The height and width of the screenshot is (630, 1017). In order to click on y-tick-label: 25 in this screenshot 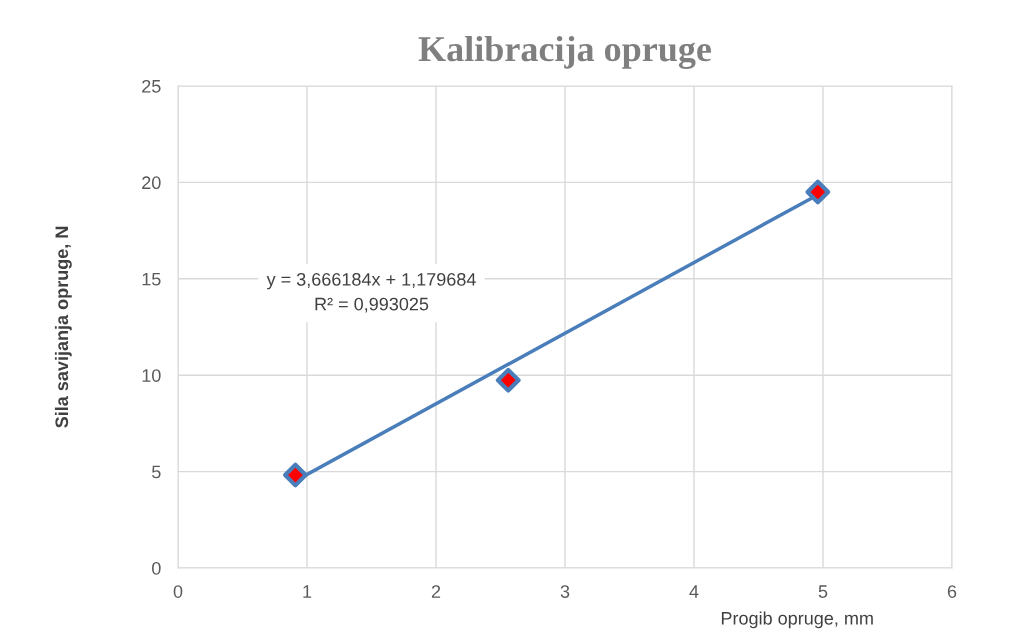, I will do `click(151, 86)`.